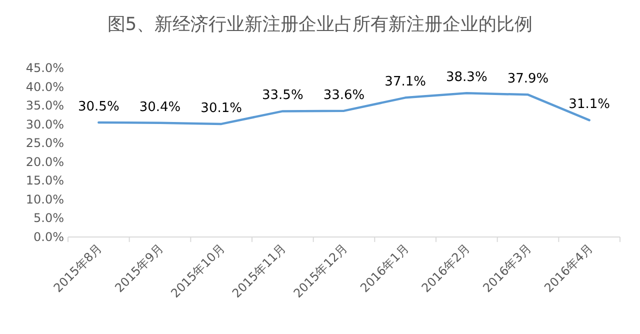 The image size is (640, 334). I want to click on ytick: 5.0%, so click(49, 218).